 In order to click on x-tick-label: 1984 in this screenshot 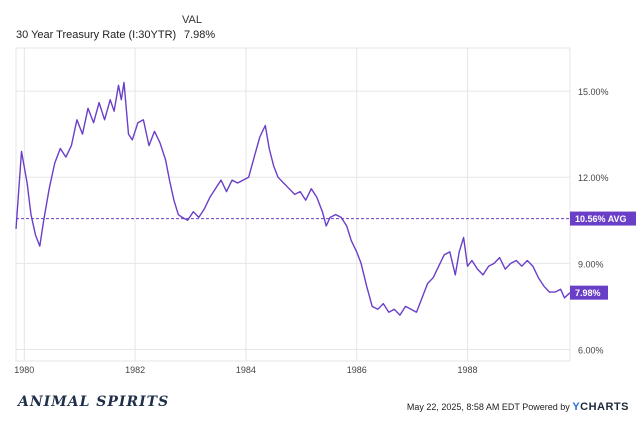, I will do `click(246, 370)`.